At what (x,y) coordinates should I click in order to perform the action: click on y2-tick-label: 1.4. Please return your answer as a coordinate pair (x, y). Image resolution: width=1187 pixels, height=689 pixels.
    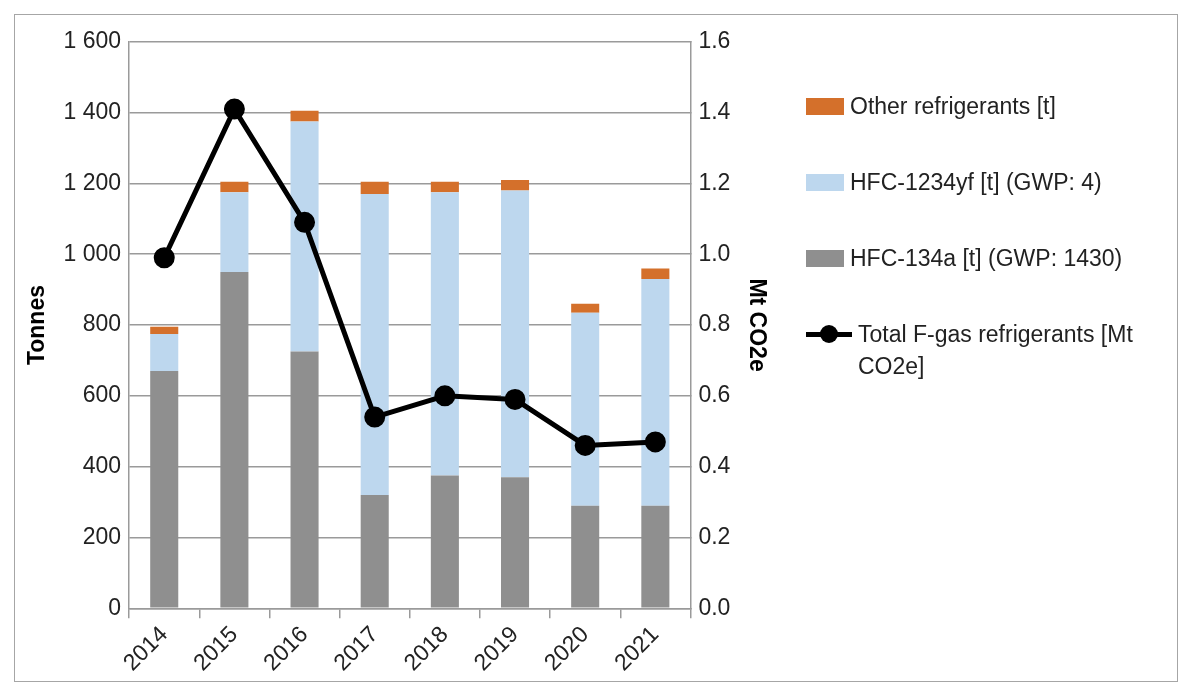
    Looking at the image, I should click on (714, 110).